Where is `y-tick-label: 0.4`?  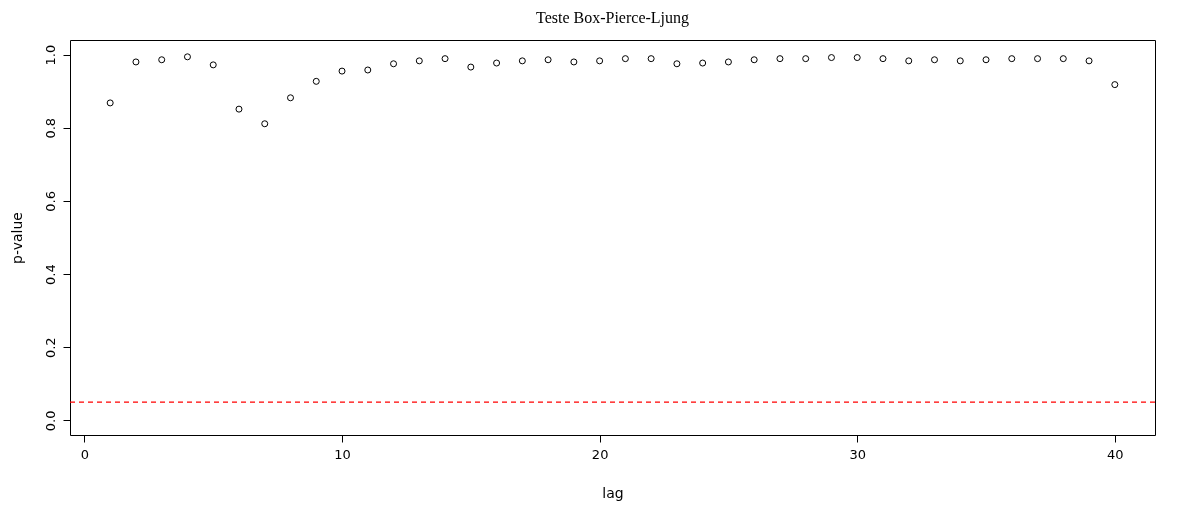
y-tick-label: 0.4 is located at coordinates (50, 274).